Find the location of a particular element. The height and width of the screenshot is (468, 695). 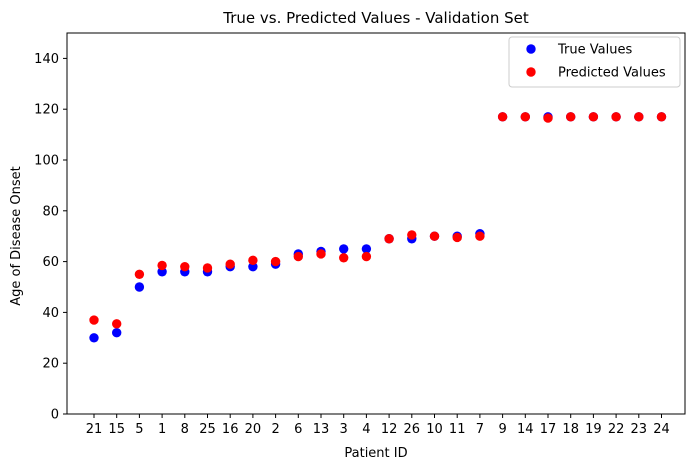

x-tick-label: 19 is located at coordinates (593, 429).